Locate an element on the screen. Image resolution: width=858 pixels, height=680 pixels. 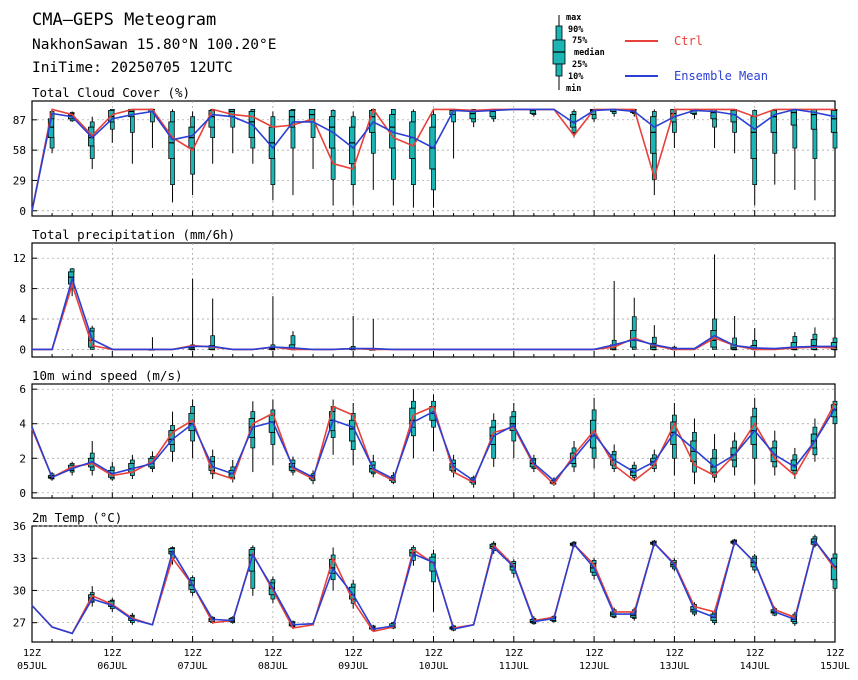
x-tick-date-label: 12JUL is located at coordinates (594, 666).